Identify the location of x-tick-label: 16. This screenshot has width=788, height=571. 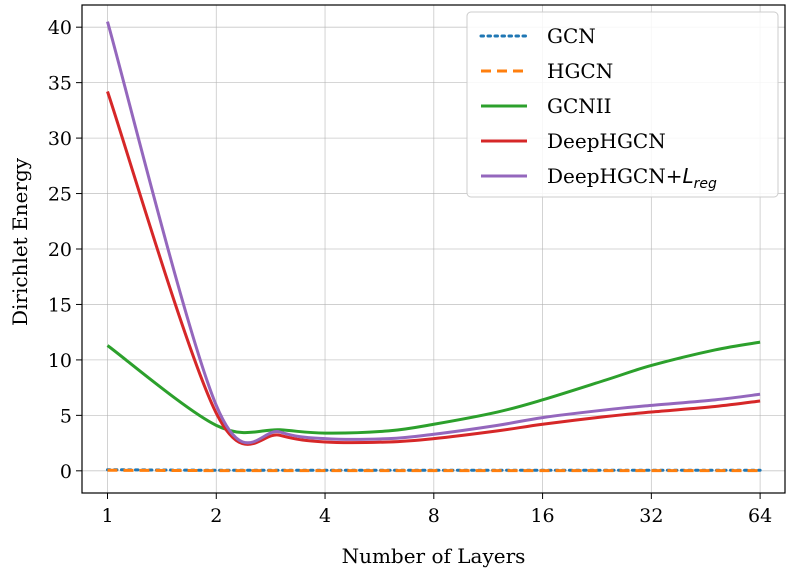
(542, 516).